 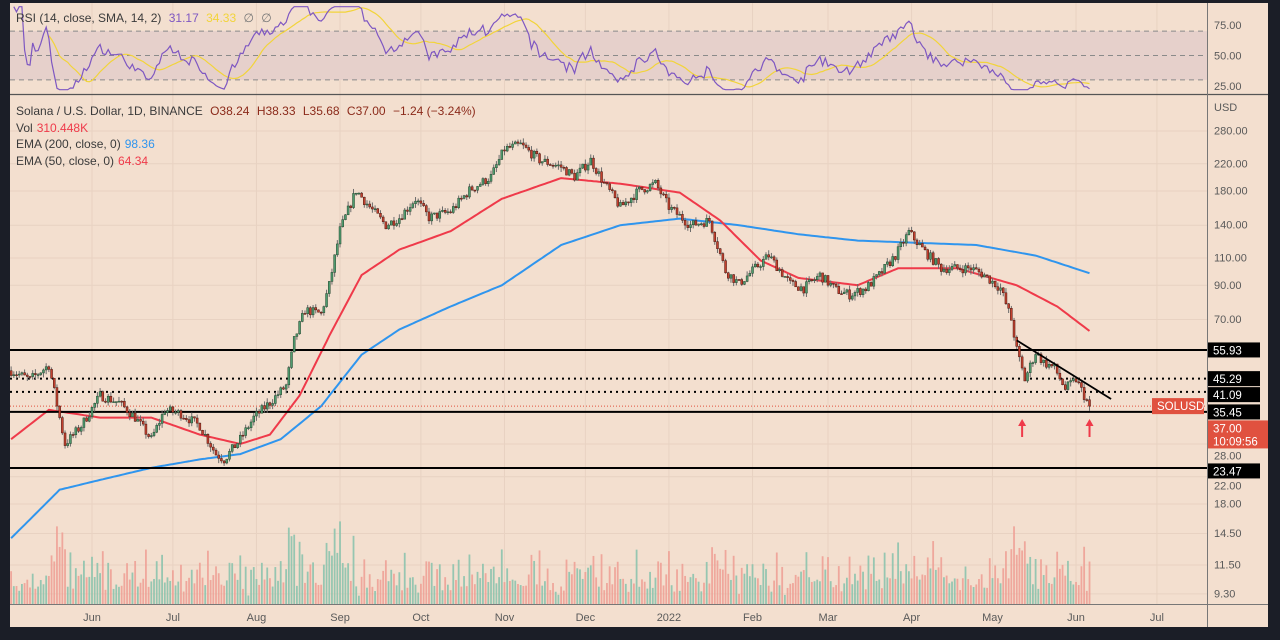 What do you see at coordinates (109, 111) in the screenshot?
I see `symbol-title: Solana / U.S. Dollar, 1D, BINANCE` at bounding box center [109, 111].